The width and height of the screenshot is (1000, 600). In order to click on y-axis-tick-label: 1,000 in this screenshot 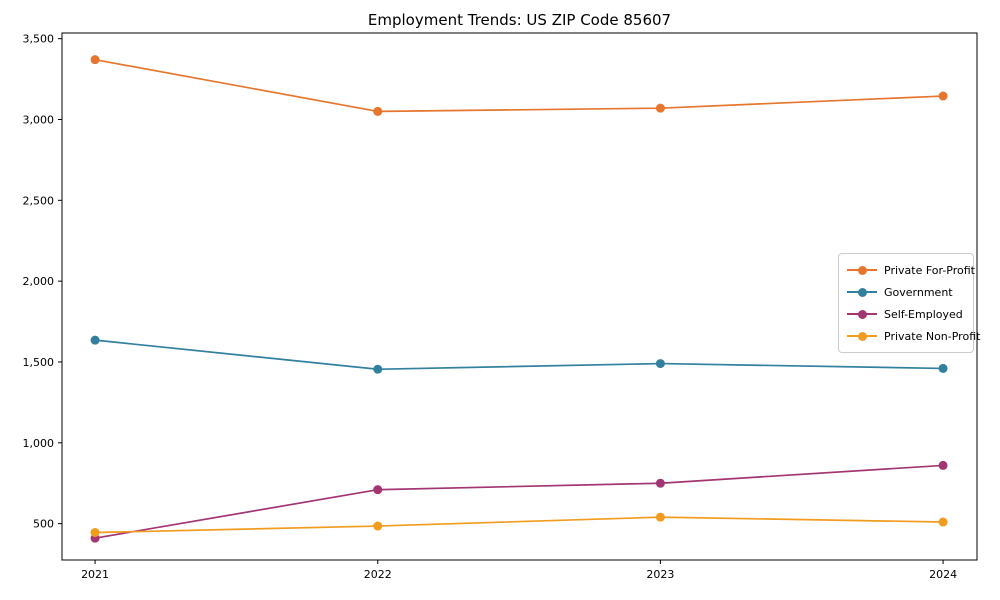, I will do `click(39, 443)`.